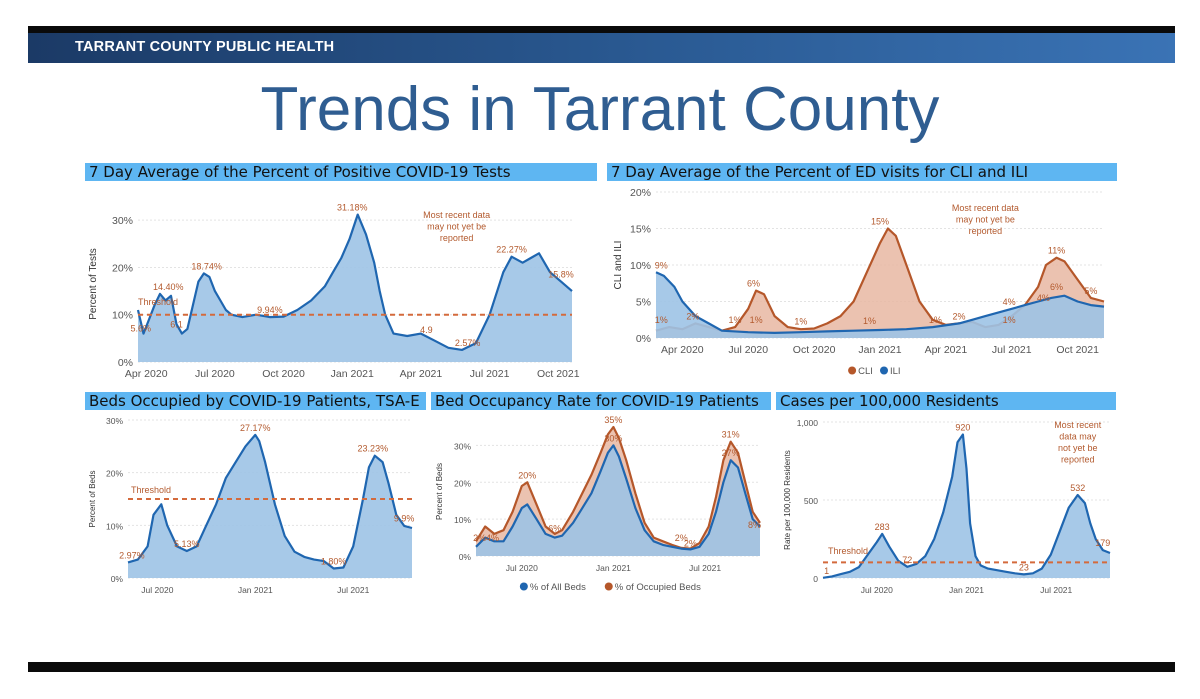 The height and width of the screenshot is (699, 1200). Describe the element at coordinates (93, 284) in the screenshot. I see `y-axis-label: Percent of Tests` at that location.